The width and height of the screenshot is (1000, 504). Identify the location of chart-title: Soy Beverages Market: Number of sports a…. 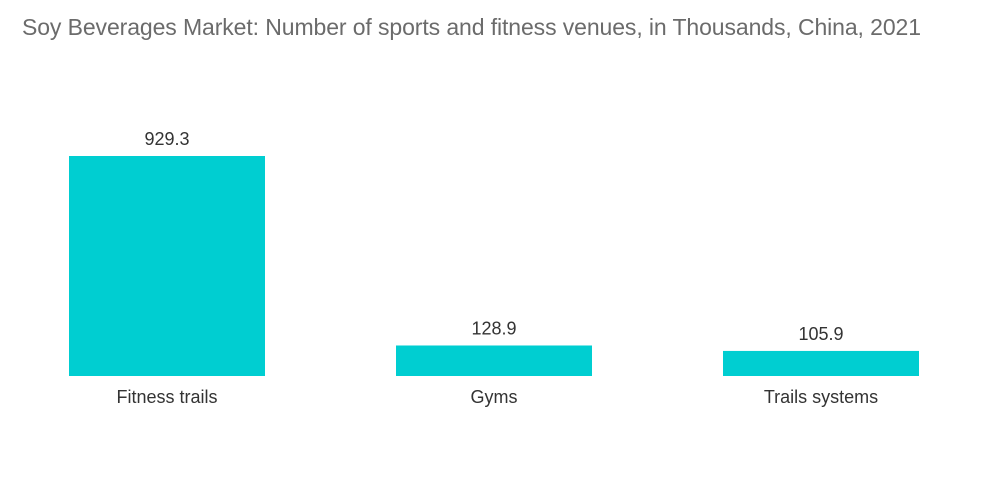
(471, 27).